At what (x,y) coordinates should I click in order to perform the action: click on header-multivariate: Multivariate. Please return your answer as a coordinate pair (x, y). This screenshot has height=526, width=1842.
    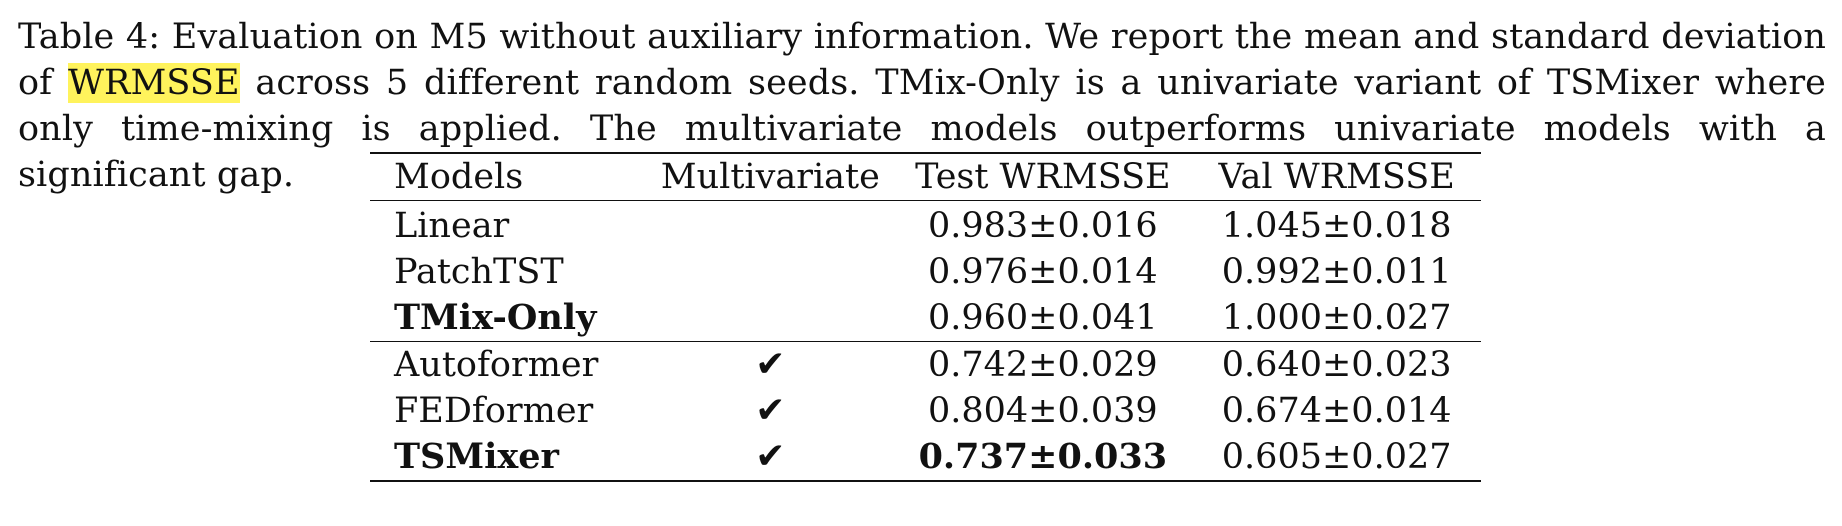
    Looking at the image, I should click on (770, 177).